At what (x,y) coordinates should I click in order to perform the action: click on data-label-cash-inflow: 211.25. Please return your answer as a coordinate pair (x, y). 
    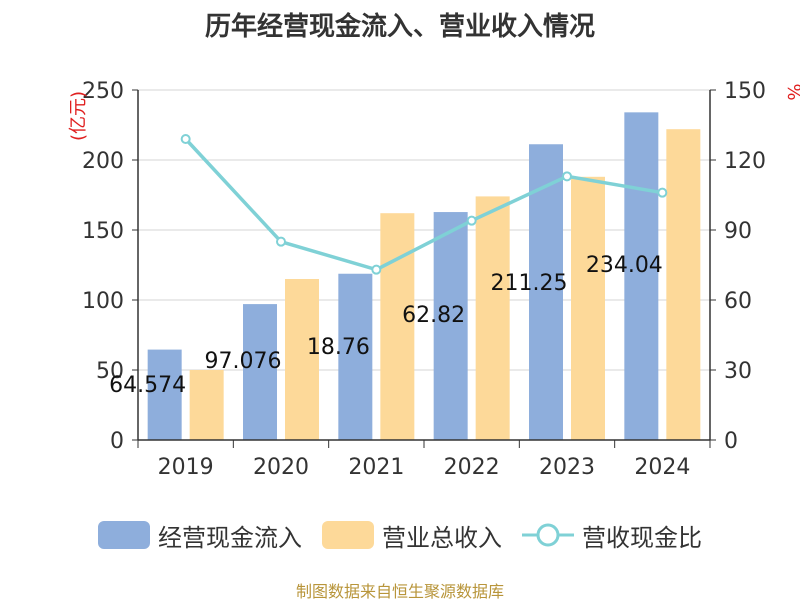
    Looking at the image, I should click on (529, 283).